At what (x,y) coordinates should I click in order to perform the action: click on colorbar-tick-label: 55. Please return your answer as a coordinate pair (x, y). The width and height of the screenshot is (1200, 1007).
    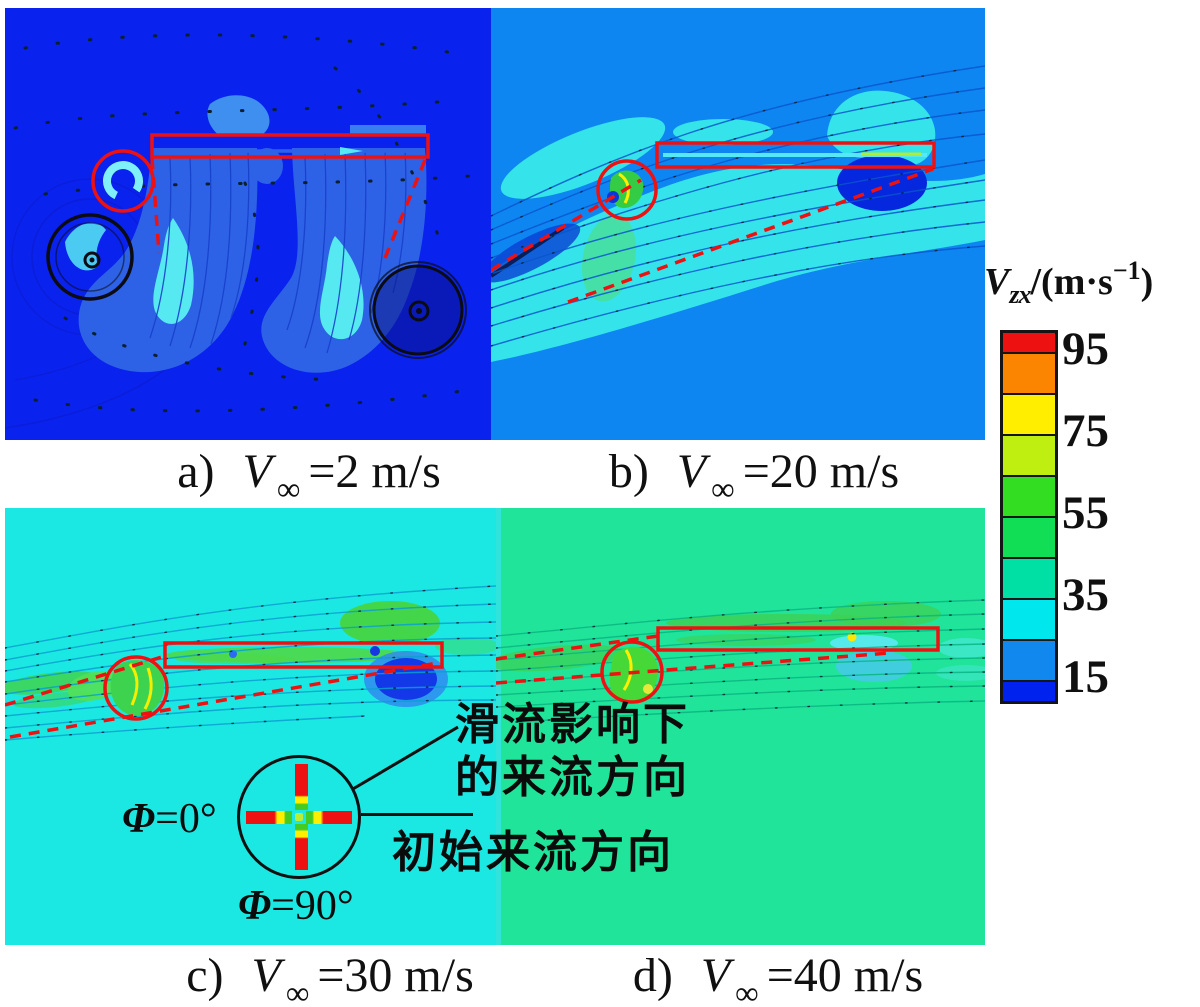
    Looking at the image, I should click on (1085, 513).